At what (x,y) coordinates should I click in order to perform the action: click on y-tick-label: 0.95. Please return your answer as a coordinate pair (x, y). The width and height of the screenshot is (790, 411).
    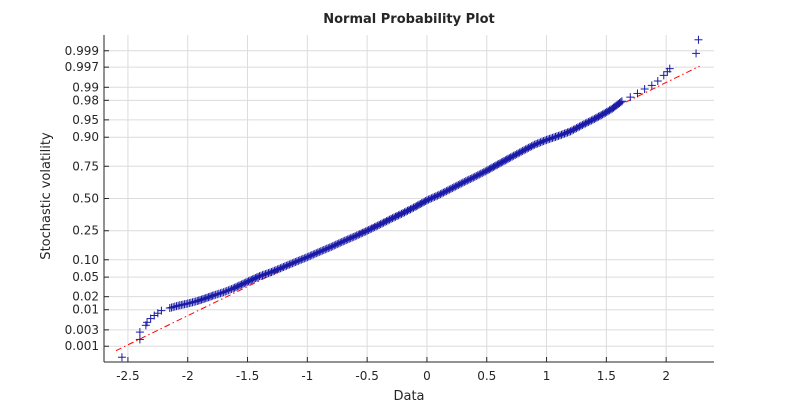
    Looking at the image, I should click on (85, 120).